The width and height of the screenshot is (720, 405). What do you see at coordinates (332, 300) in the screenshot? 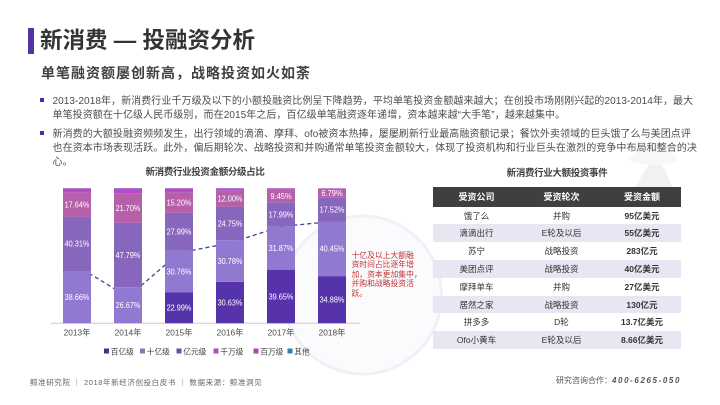
I see `svg-text: 34.88%` at bounding box center [332, 300].